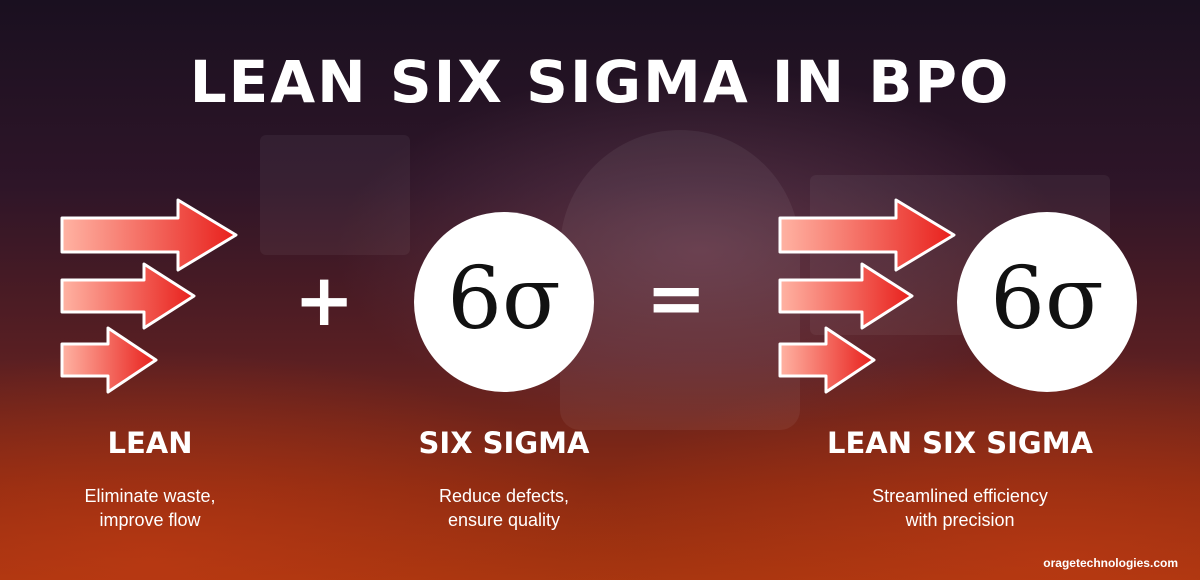 This screenshot has width=1200, height=580. What do you see at coordinates (150, 520) in the screenshot?
I see `description-line: improve flow` at bounding box center [150, 520].